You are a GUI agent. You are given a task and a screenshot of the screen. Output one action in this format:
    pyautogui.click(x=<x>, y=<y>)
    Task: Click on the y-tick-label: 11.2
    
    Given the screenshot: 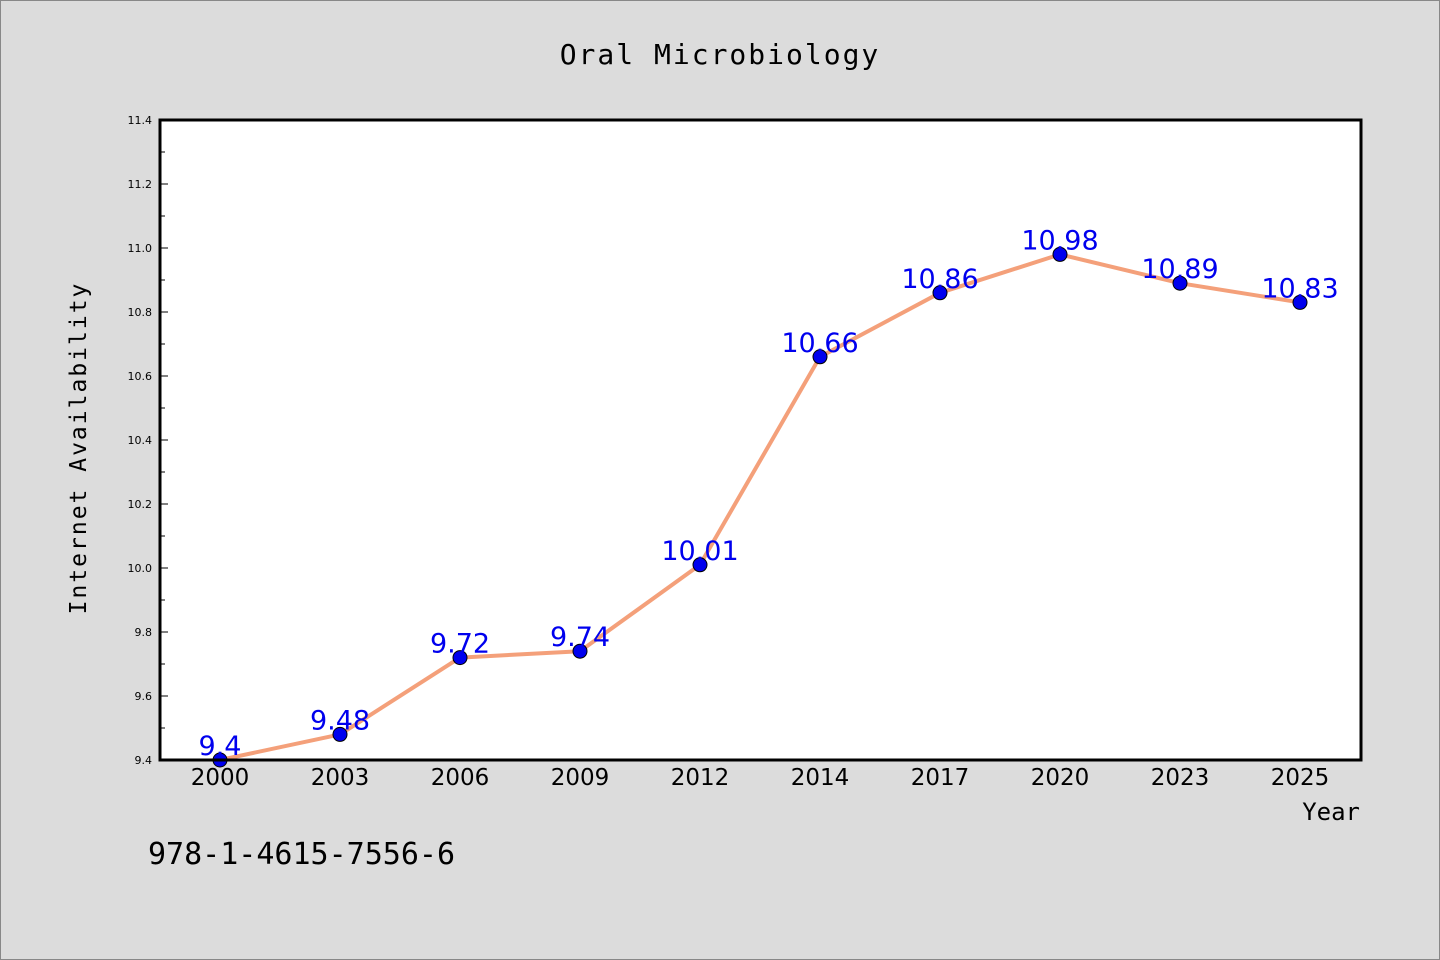 What is the action you would take?
    pyautogui.click(x=140, y=184)
    